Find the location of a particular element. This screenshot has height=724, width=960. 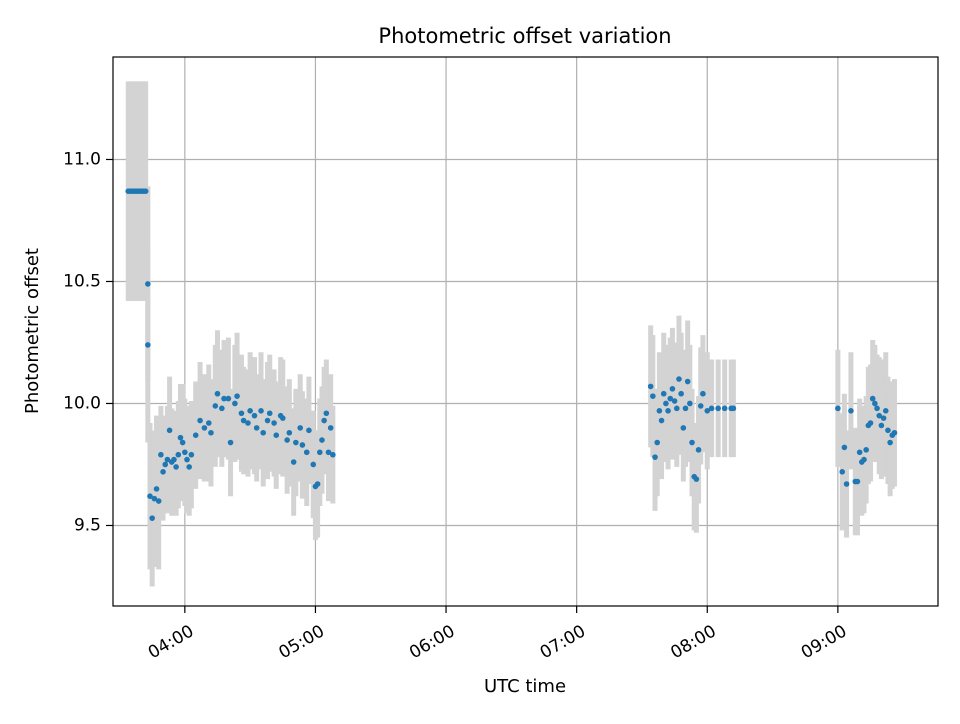

x-tick-label: 06:00 is located at coordinates (432, 642).